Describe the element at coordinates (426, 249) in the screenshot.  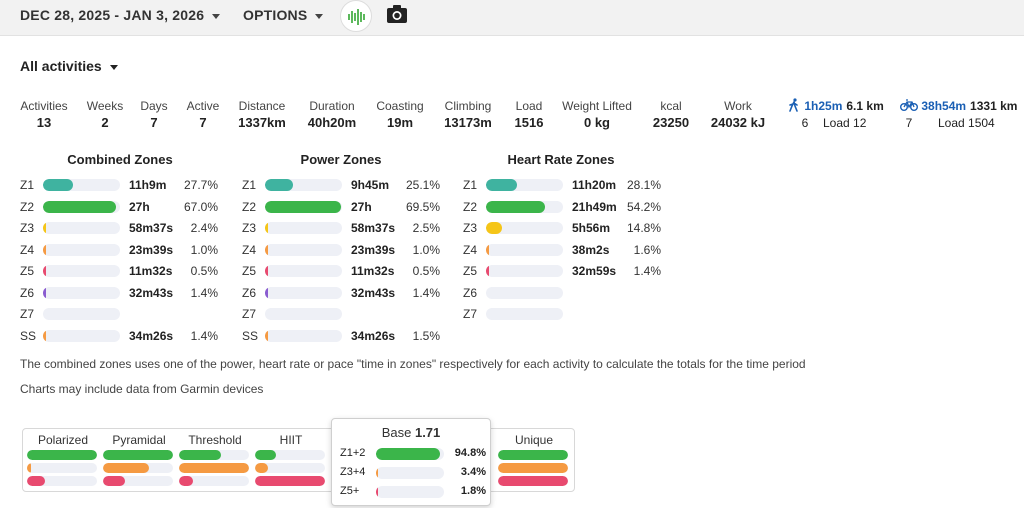
I see `zone-percent: 1.0%` at that location.